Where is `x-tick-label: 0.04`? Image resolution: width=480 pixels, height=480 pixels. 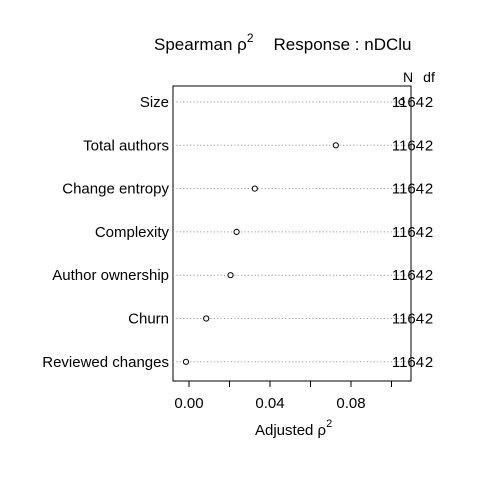 x-tick-label: 0.04 is located at coordinates (269, 403).